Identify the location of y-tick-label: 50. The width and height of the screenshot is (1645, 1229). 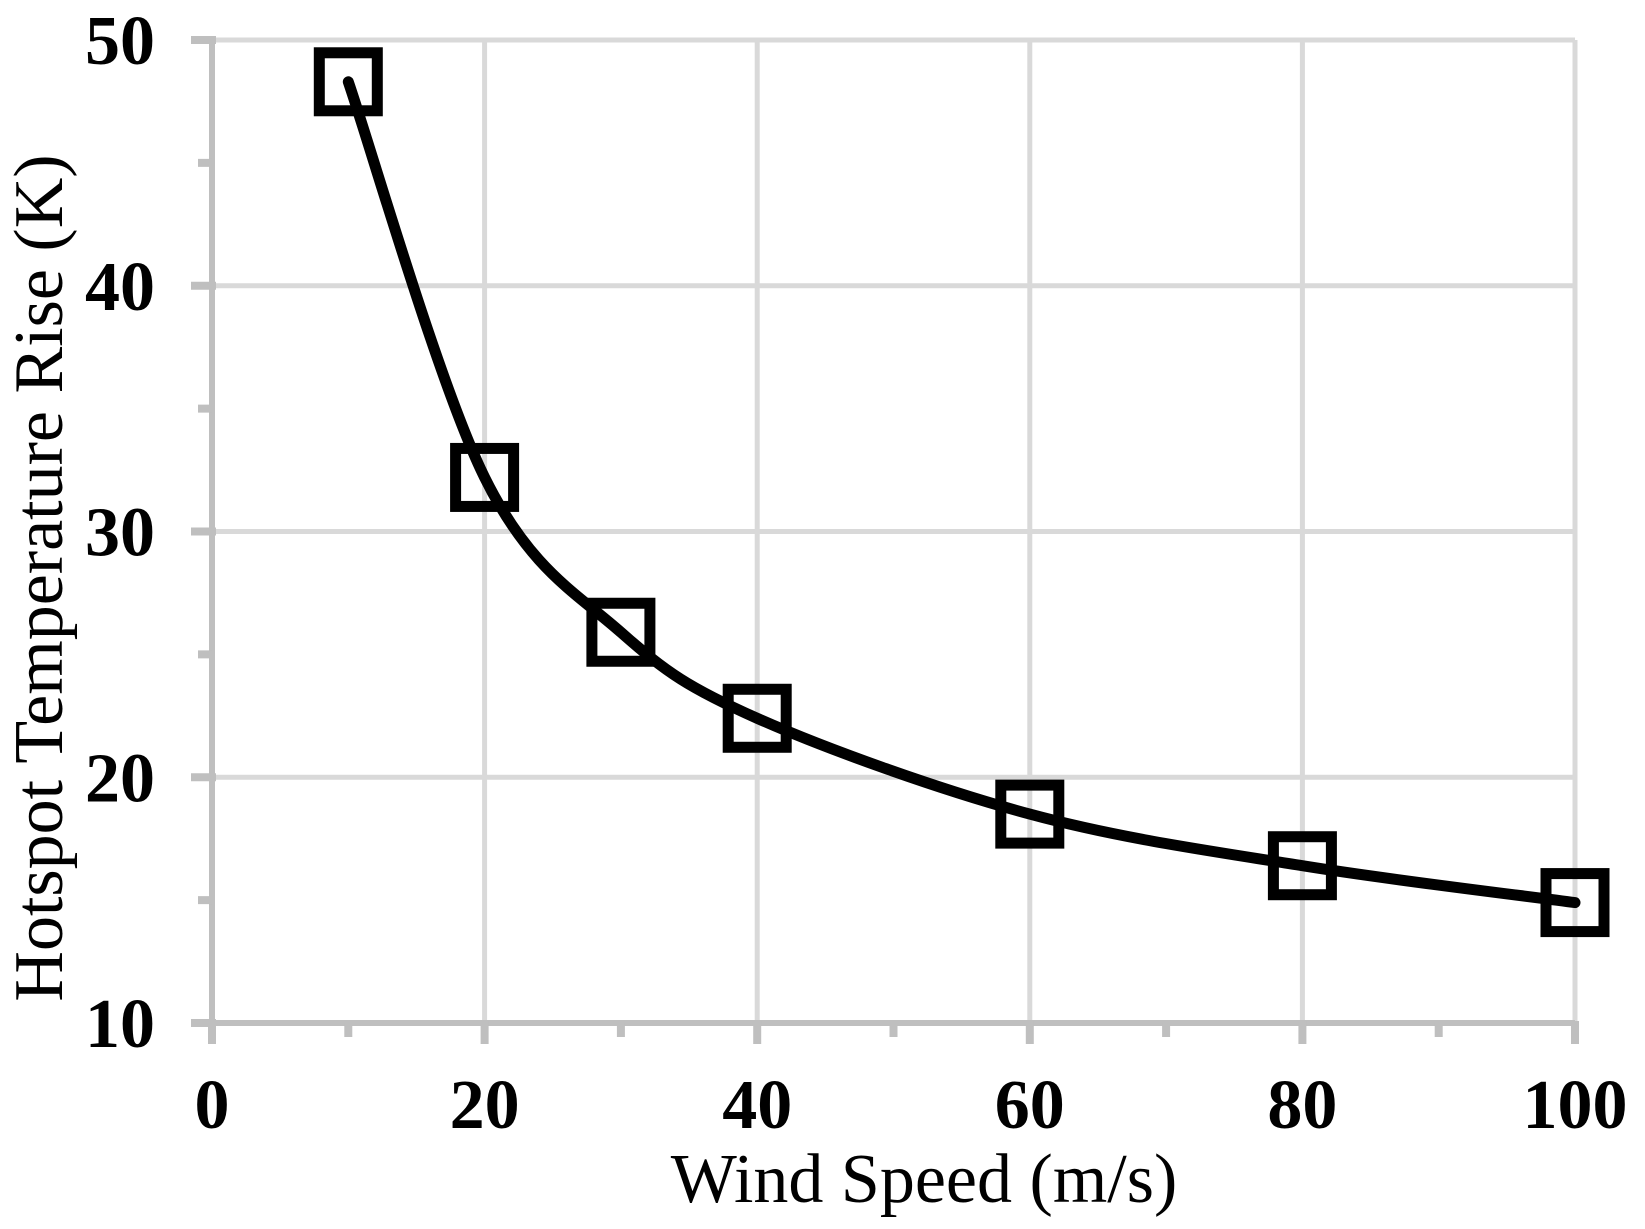
(120, 41).